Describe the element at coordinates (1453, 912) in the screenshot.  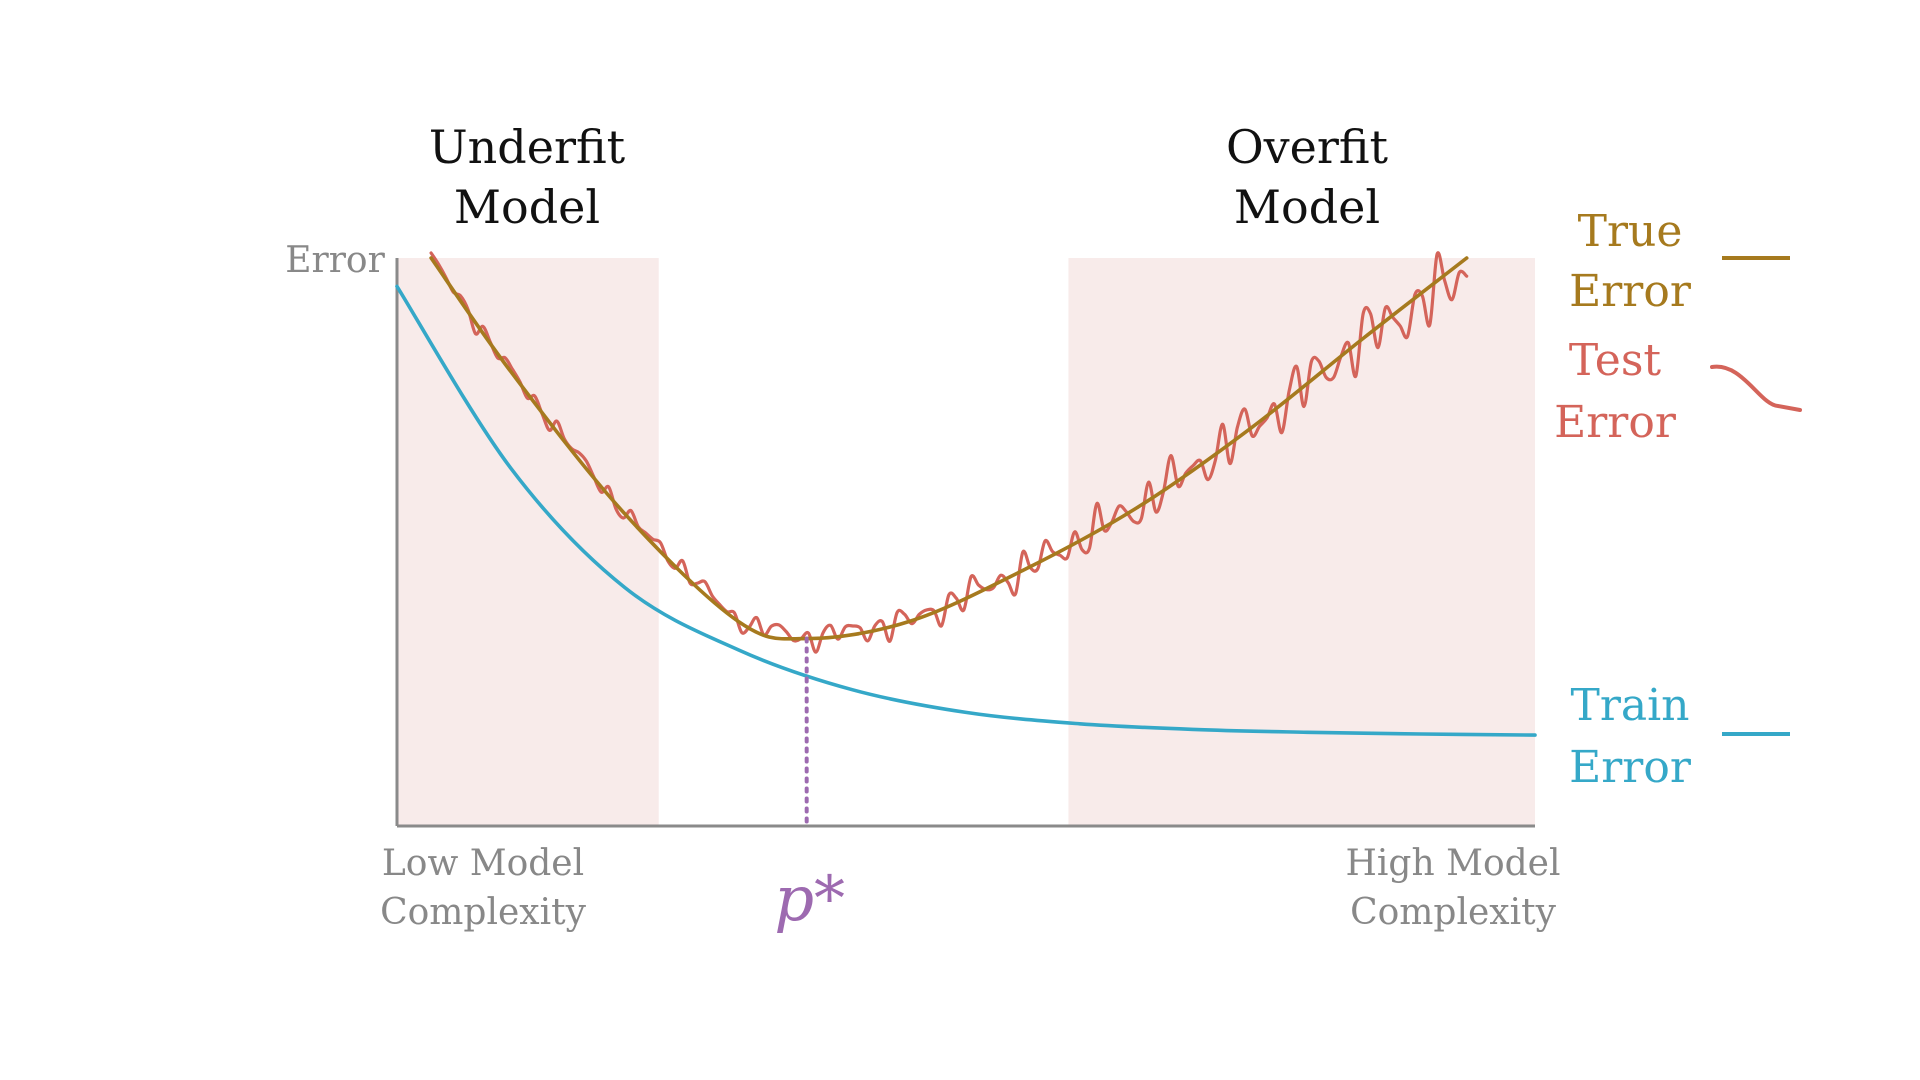
I see `x-high-label-line-2: Complexity` at that location.